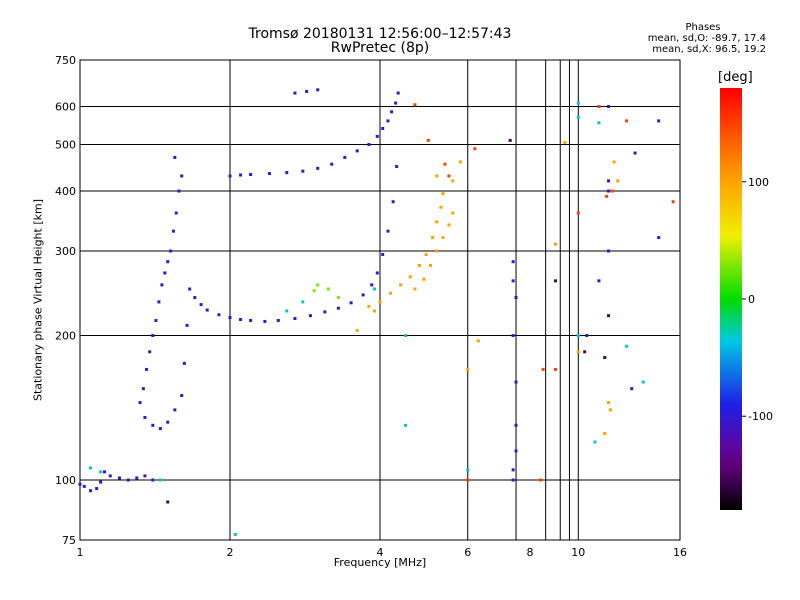  Describe the element at coordinates (380, 562) in the screenshot. I see `x-axis-label: Frequency [MHz]` at that location.